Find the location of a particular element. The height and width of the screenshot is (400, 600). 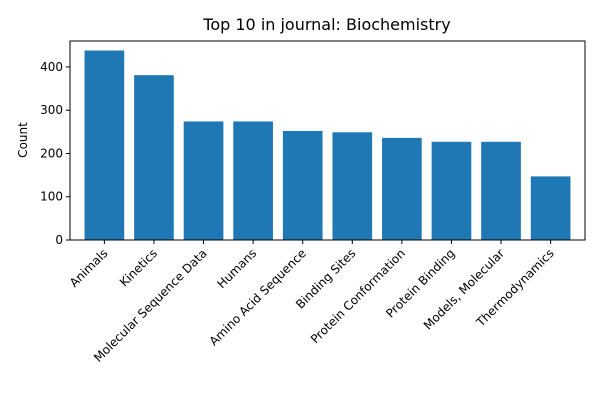

x-tick-label-animals: Animals is located at coordinates (89, 268).